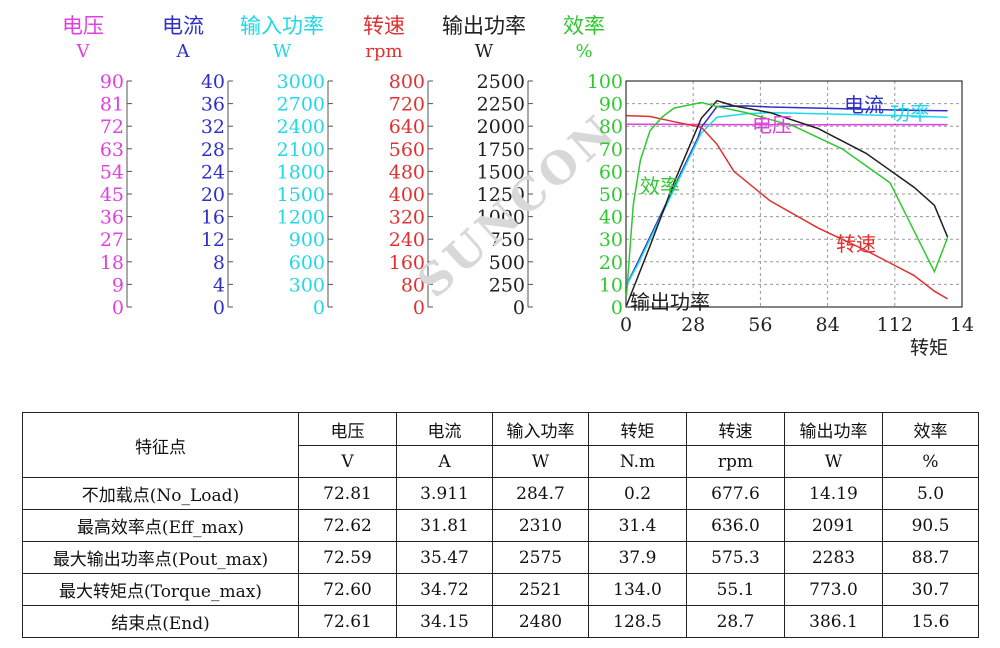 This screenshot has height=648, width=1000. Describe the element at coordinates (637, 557) in the screenshot. I see `table-cell: 37.9` at that location.